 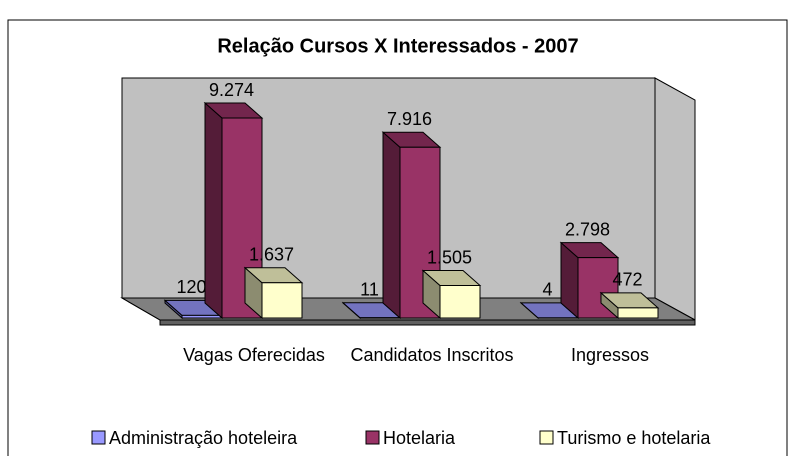 I want to click on data-label: 120, so click(x=191, y=287).